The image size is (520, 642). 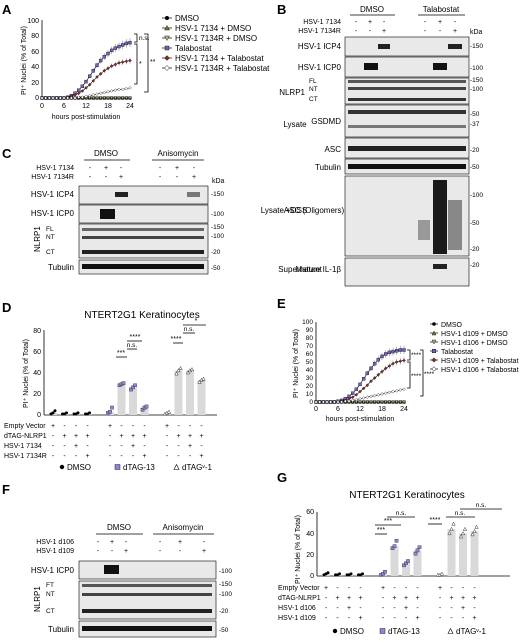 What do you see at coordinates (310, 555) in the screenshot?
I see `g-ytick: 20` at bounding box center [310, 555].